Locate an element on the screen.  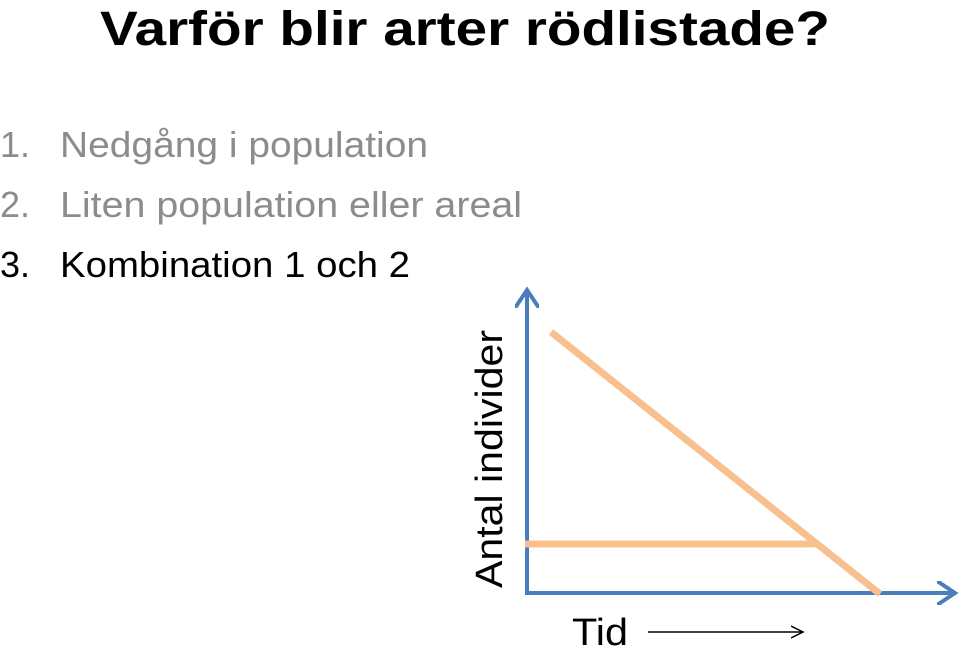
list-number: 1. is located at coordinates (15, 144).